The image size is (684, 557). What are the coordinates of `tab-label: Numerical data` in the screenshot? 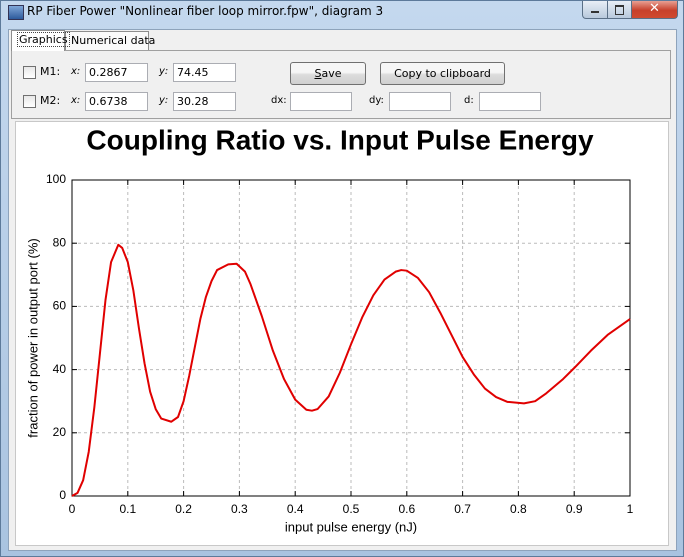 It's located at (113, 40).